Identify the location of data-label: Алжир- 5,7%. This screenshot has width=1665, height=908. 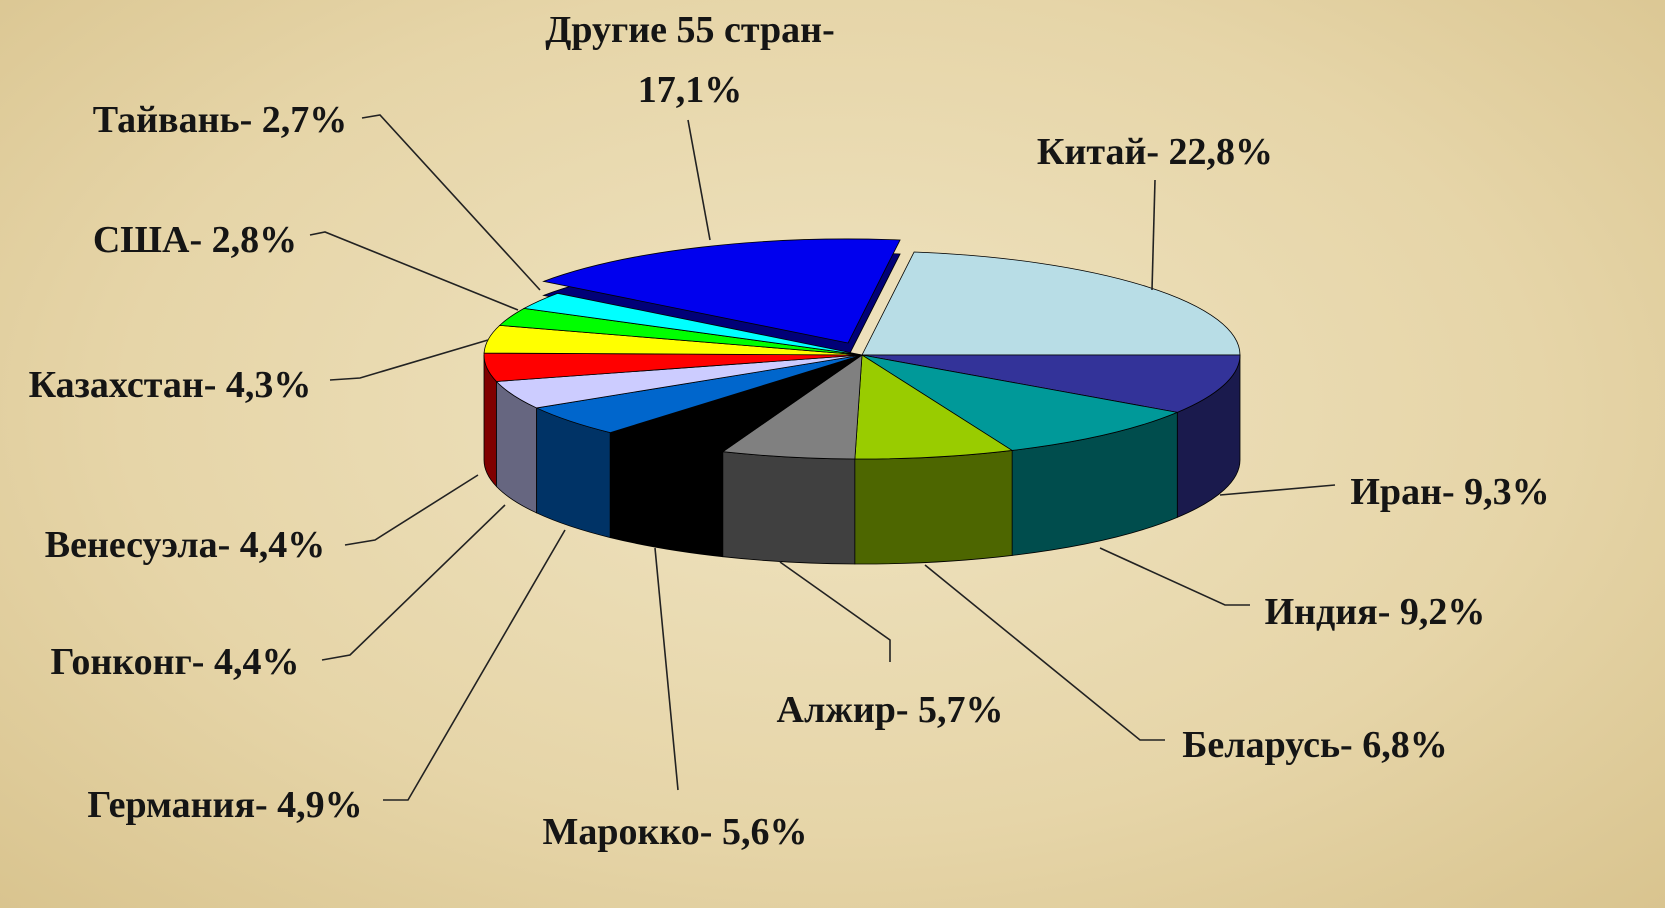
(890, 710).